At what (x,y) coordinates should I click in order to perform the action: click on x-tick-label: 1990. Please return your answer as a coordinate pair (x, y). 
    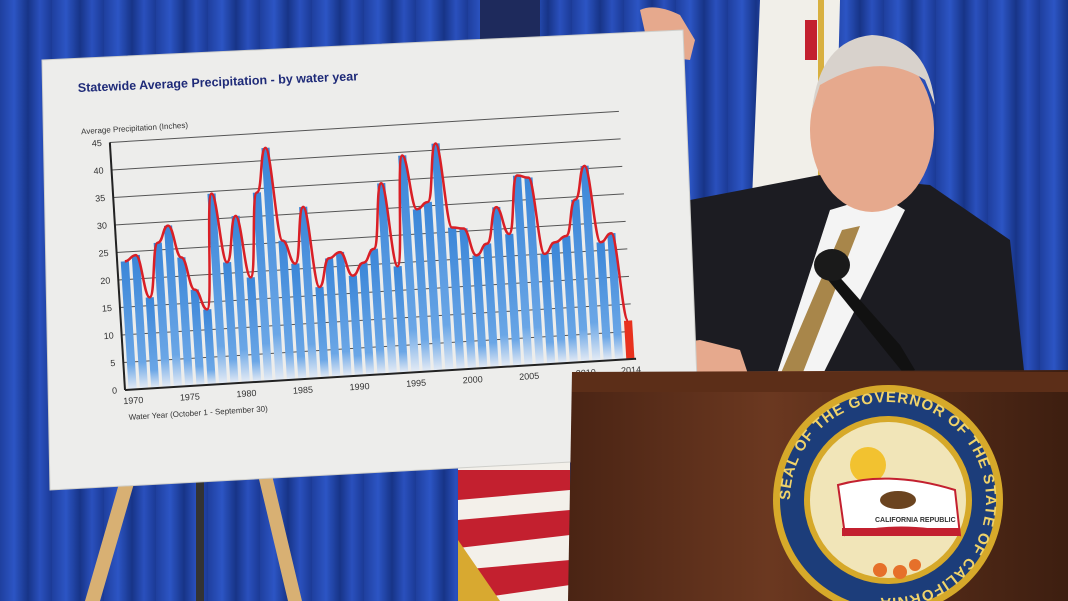
    Looking at the image, I should click on (359, 386).